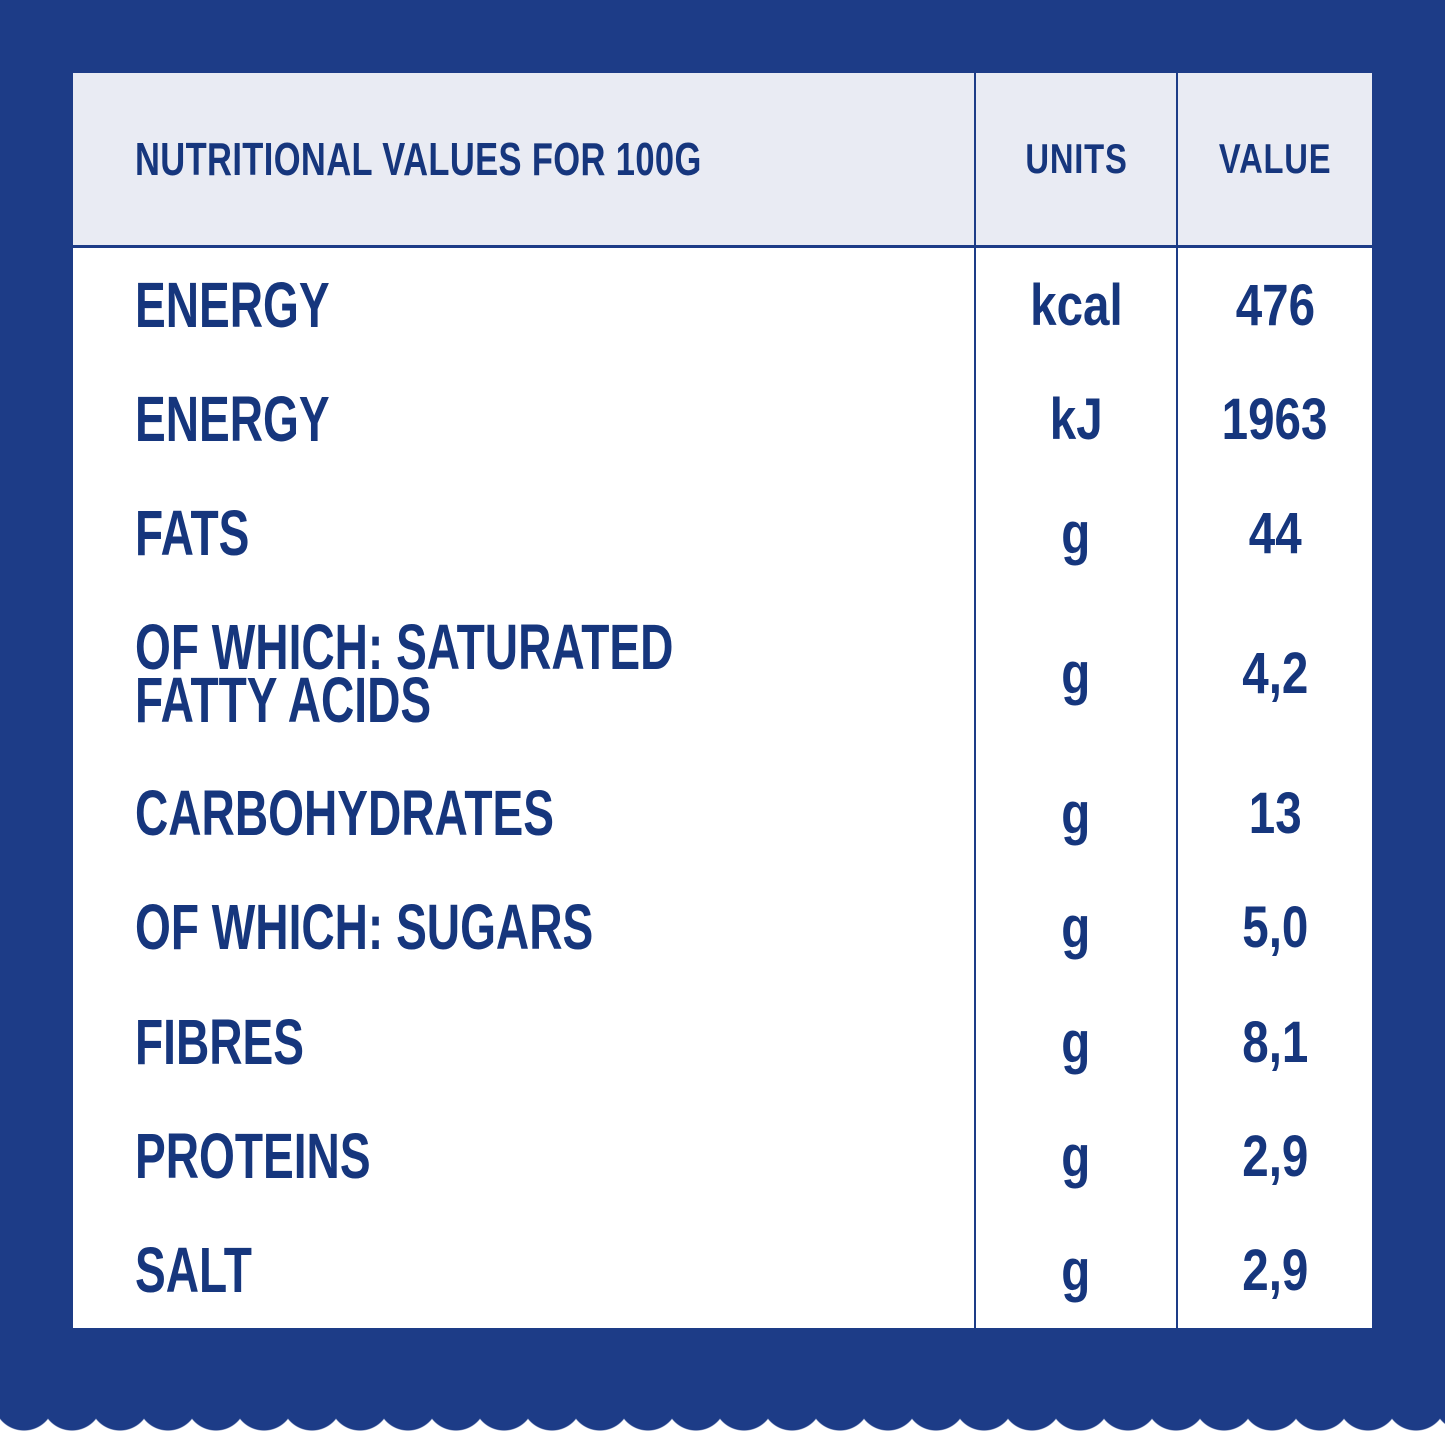 The width and height of the screenshot is (1445, 1445). Describe the element at coordinates (722, 533) in the screenshot. I see `table-row: FATS g 44` at that location.